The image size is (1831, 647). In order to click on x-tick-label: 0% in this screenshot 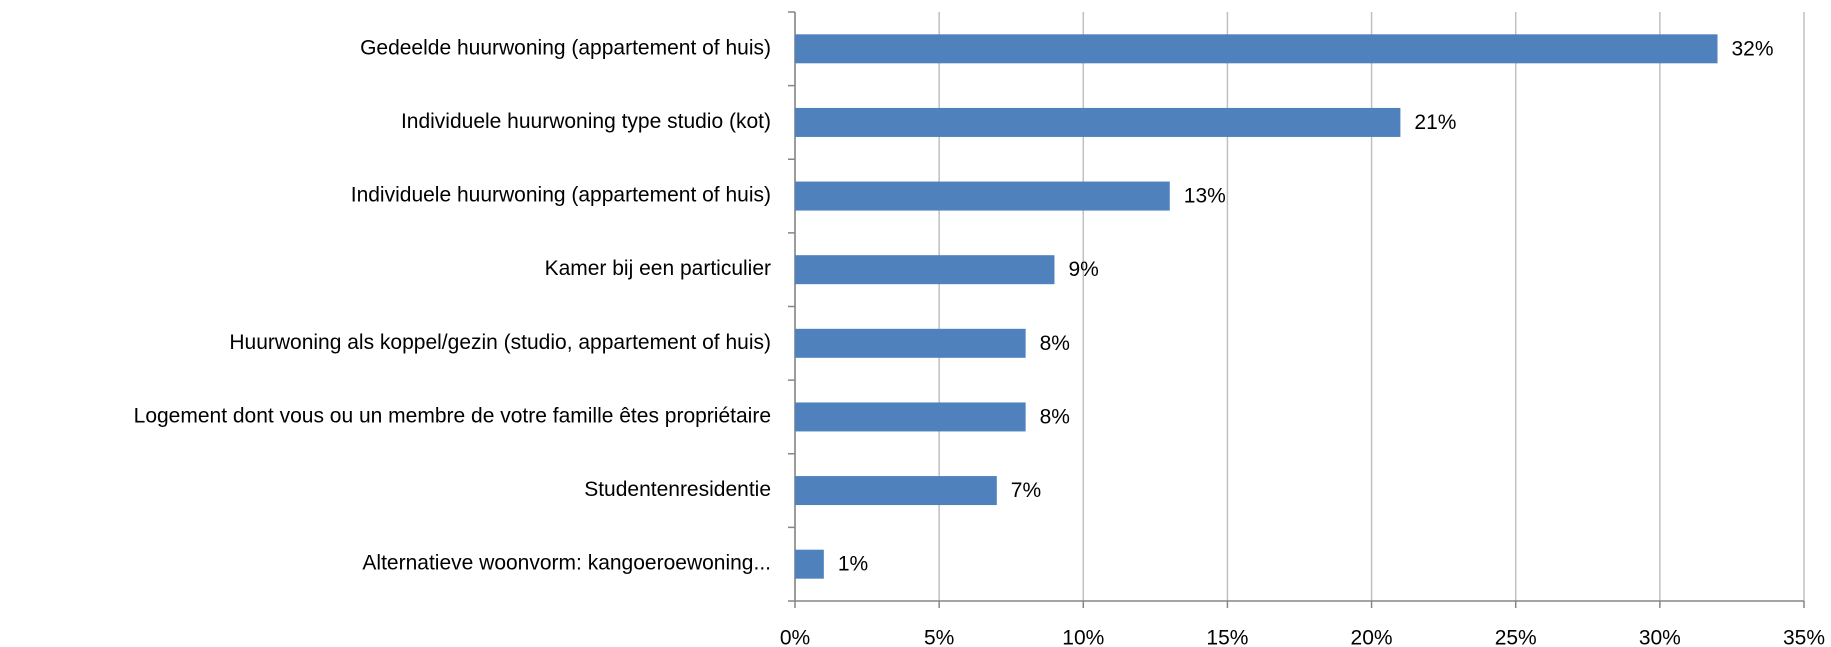, I will do `click(795, 637)`.